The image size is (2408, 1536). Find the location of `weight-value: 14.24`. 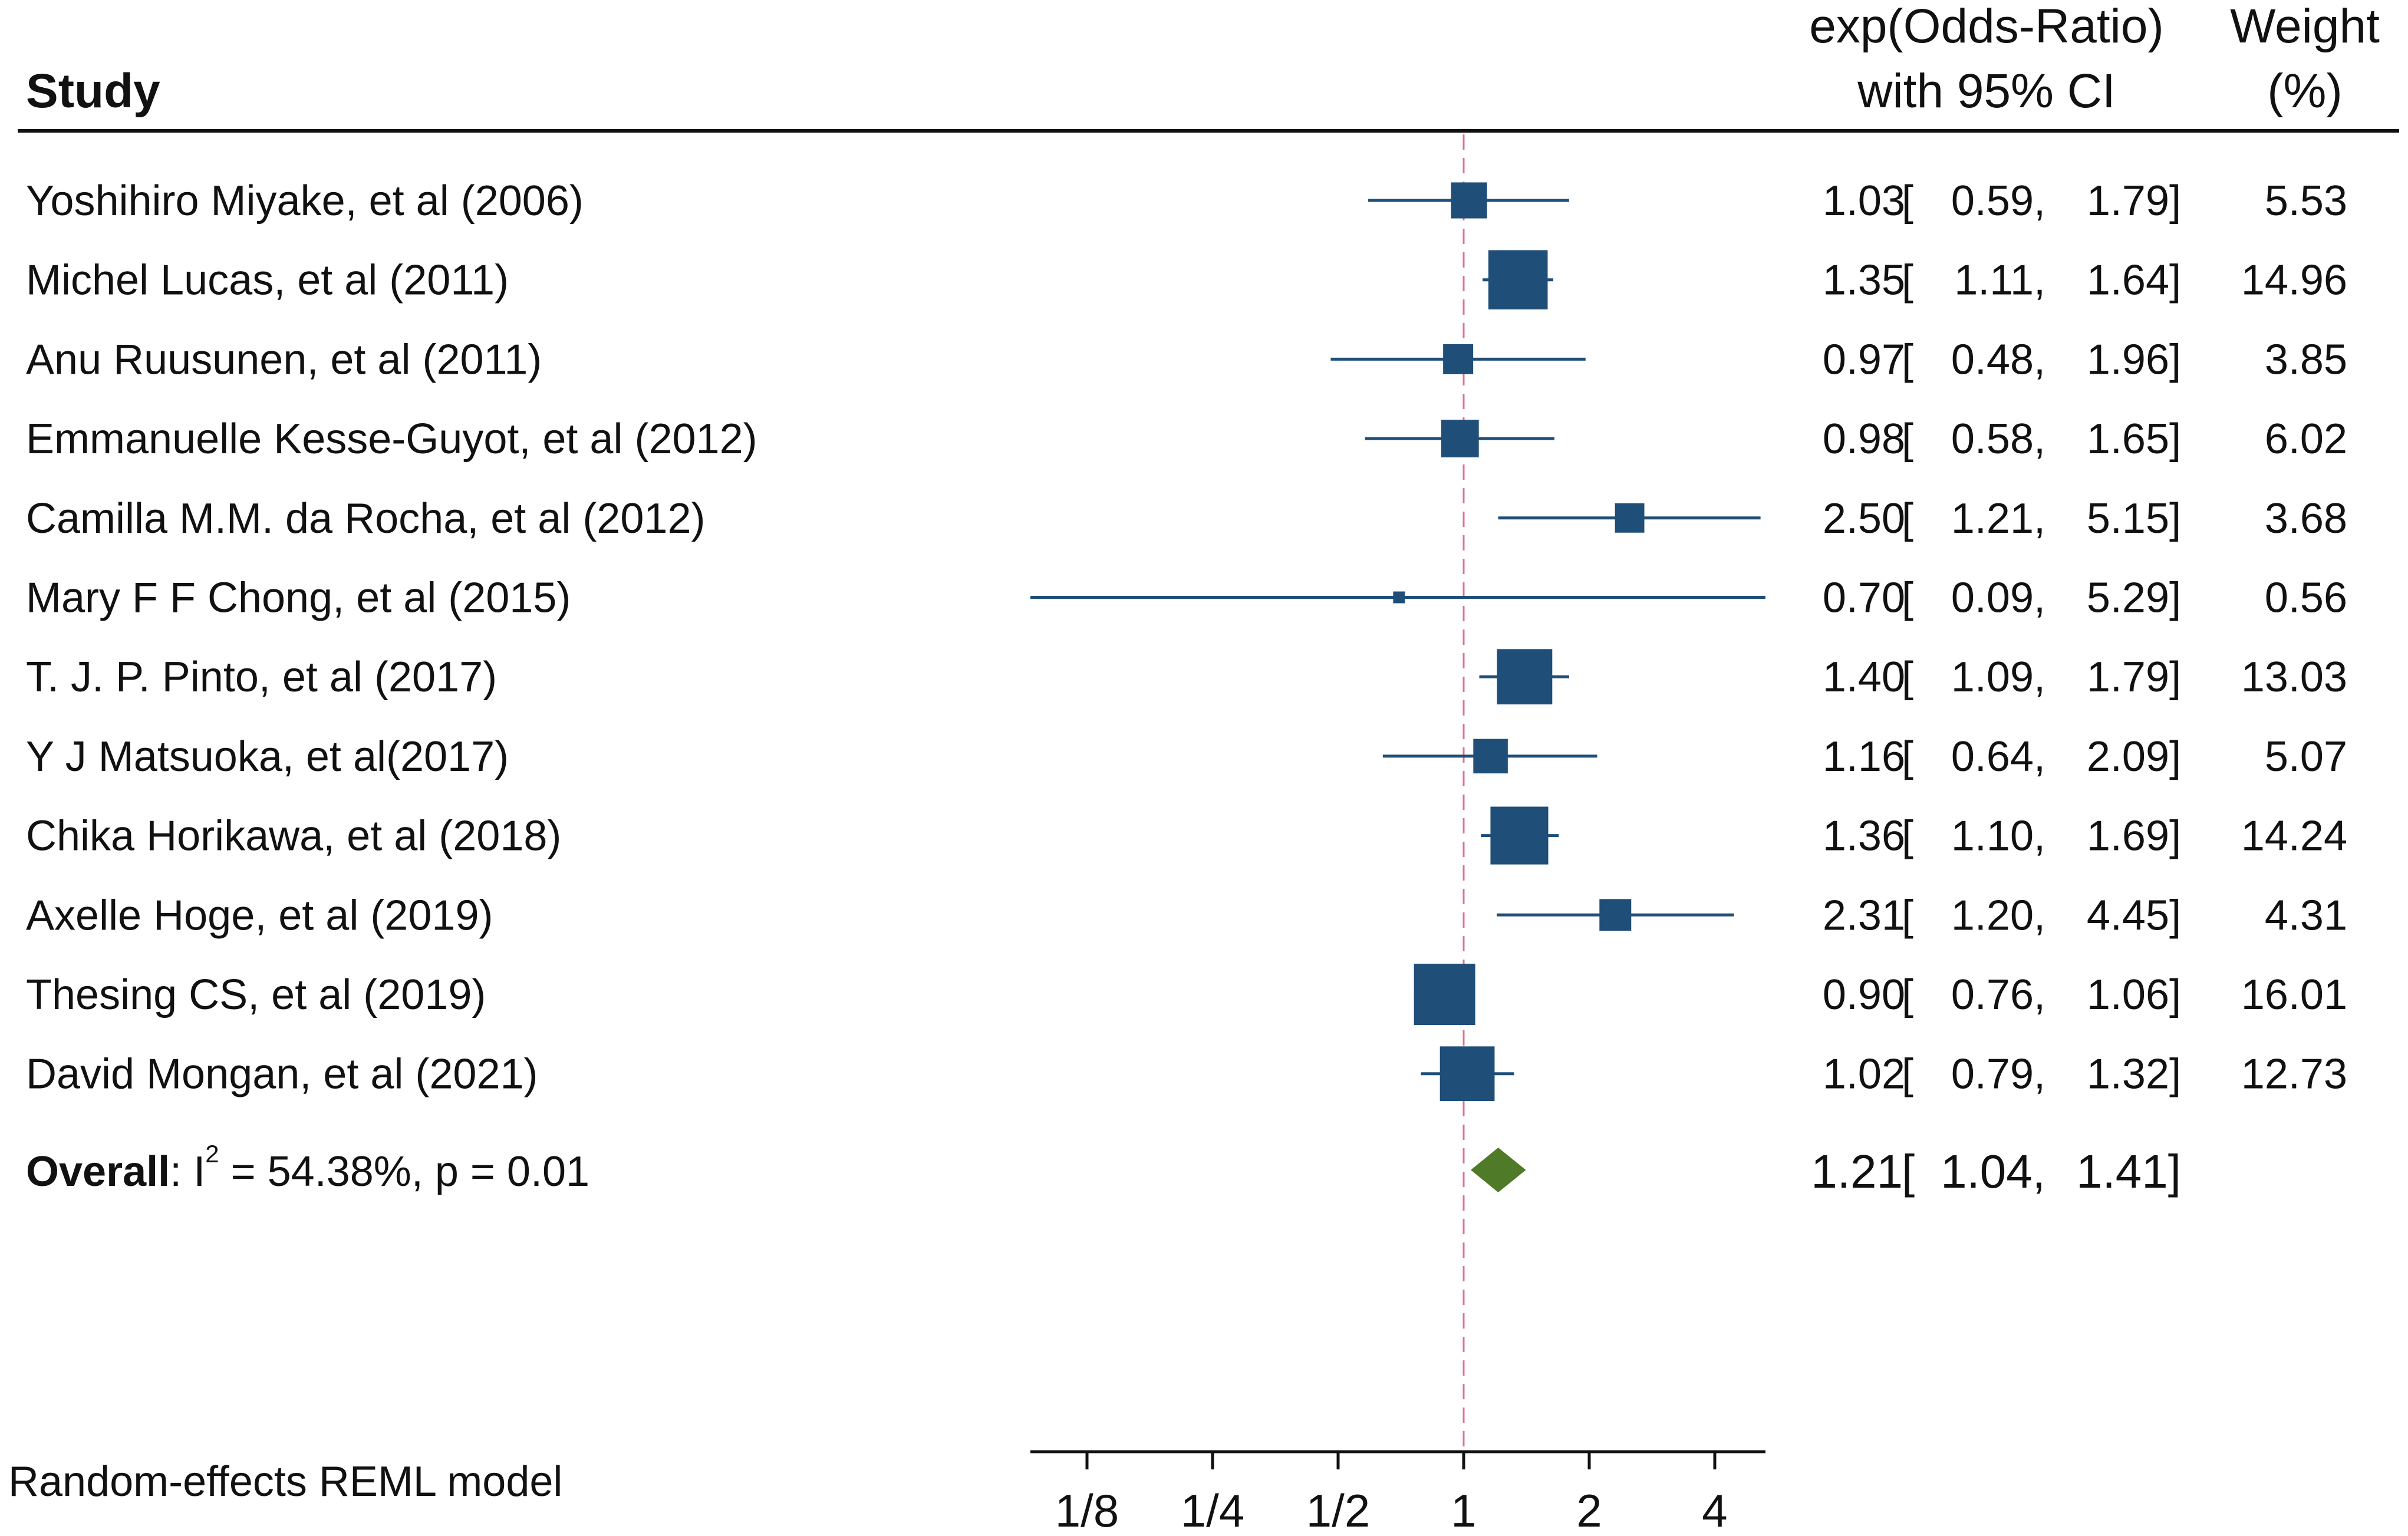

weight-value: 14.24 is located at coordinates (2294, 836).